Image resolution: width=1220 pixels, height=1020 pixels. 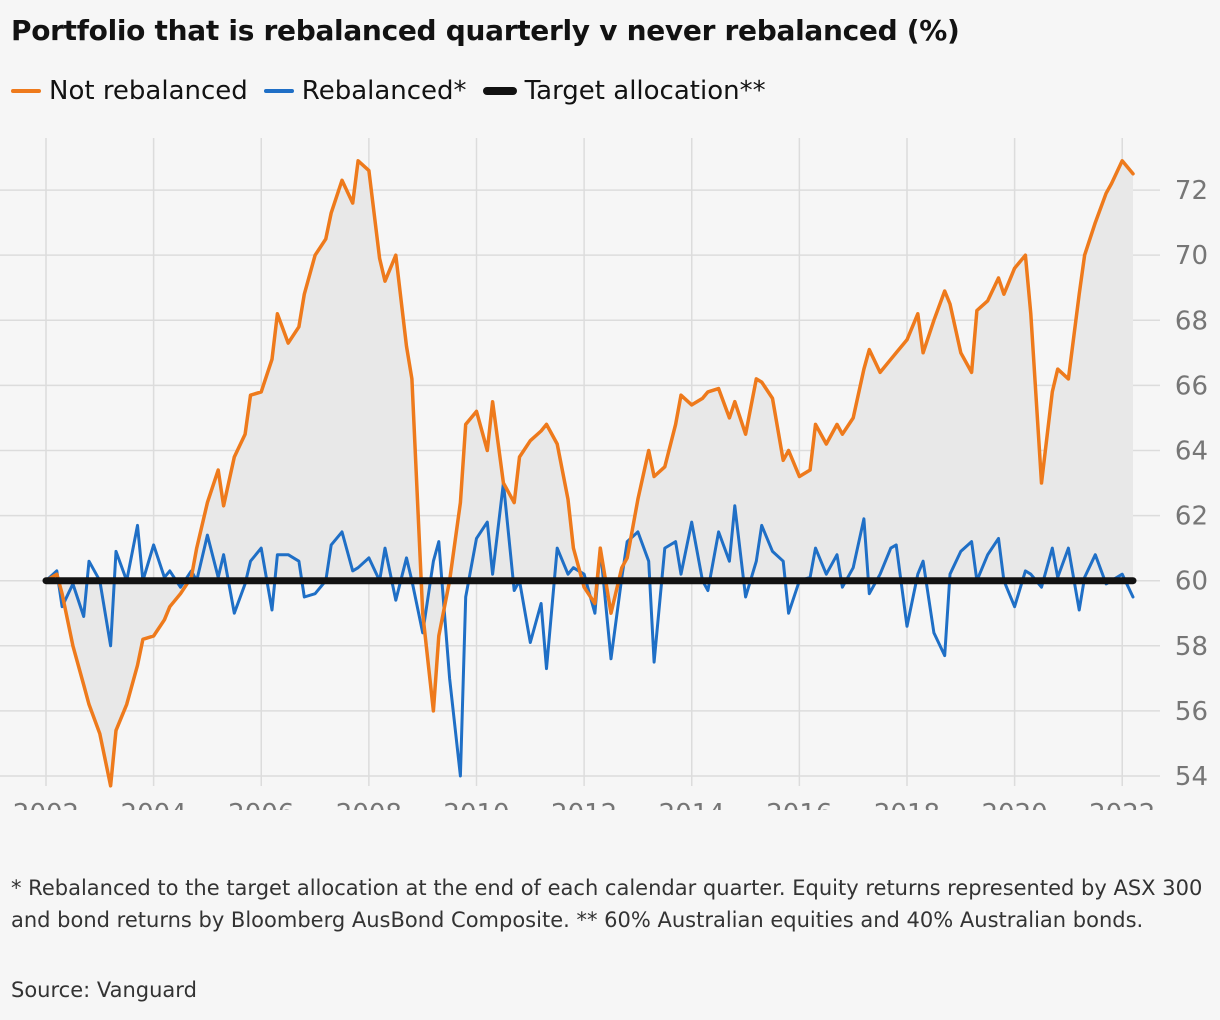 What do you see at coordinates (1191, 386) in the screenshot?
I see `y-tick-label-66: 66` at bounding box center [1191, 386].